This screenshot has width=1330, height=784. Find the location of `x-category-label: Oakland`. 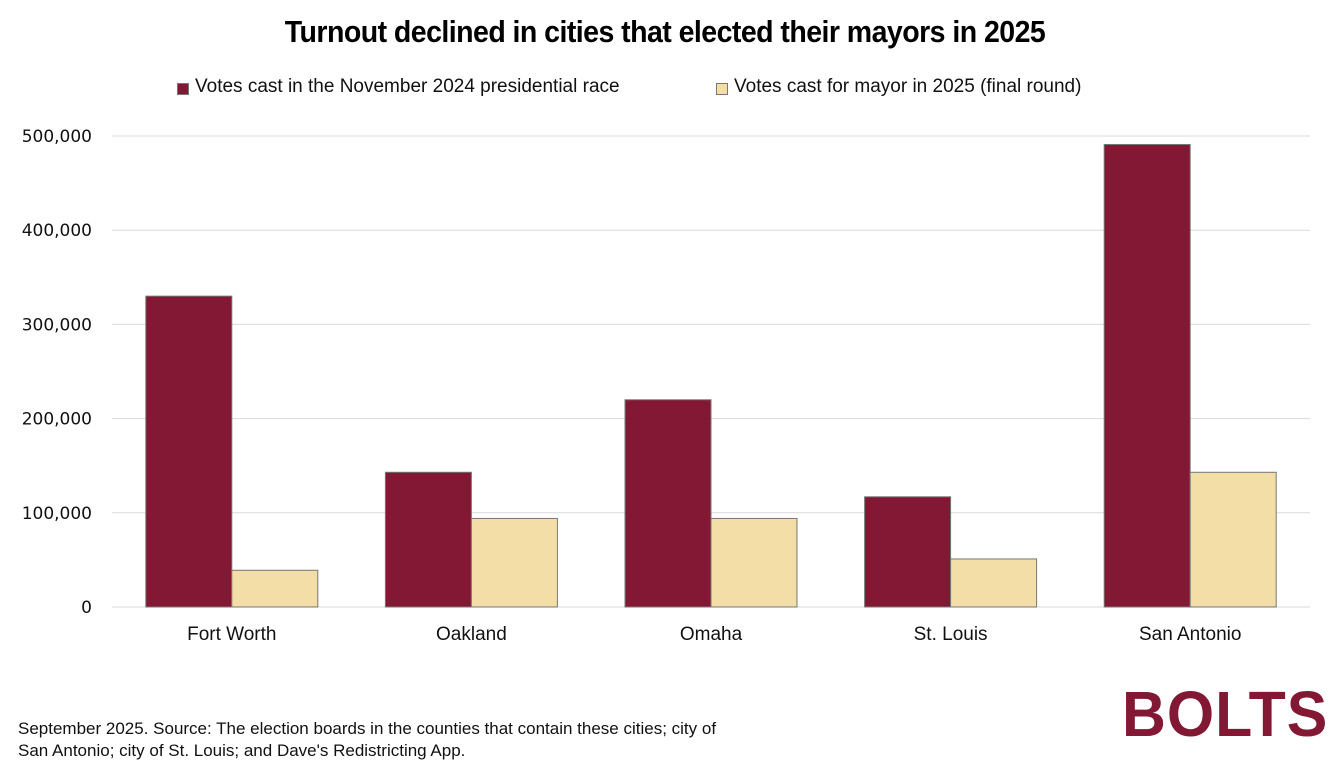

x-category-label: Oakland is located at coordinates (471, 634).